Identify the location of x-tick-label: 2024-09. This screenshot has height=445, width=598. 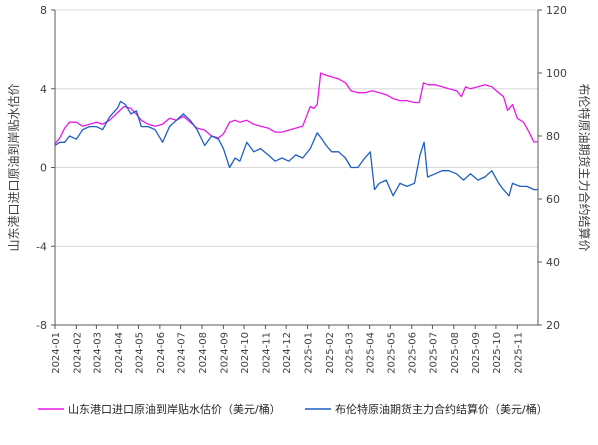
(224, 353).